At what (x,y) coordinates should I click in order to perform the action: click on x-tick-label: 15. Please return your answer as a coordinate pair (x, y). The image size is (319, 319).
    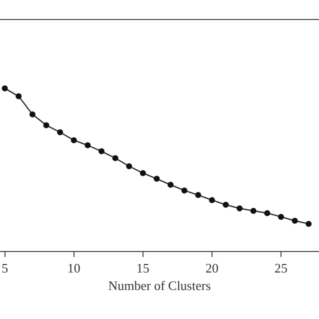
    Looking at the image, I should click on (143, 268).